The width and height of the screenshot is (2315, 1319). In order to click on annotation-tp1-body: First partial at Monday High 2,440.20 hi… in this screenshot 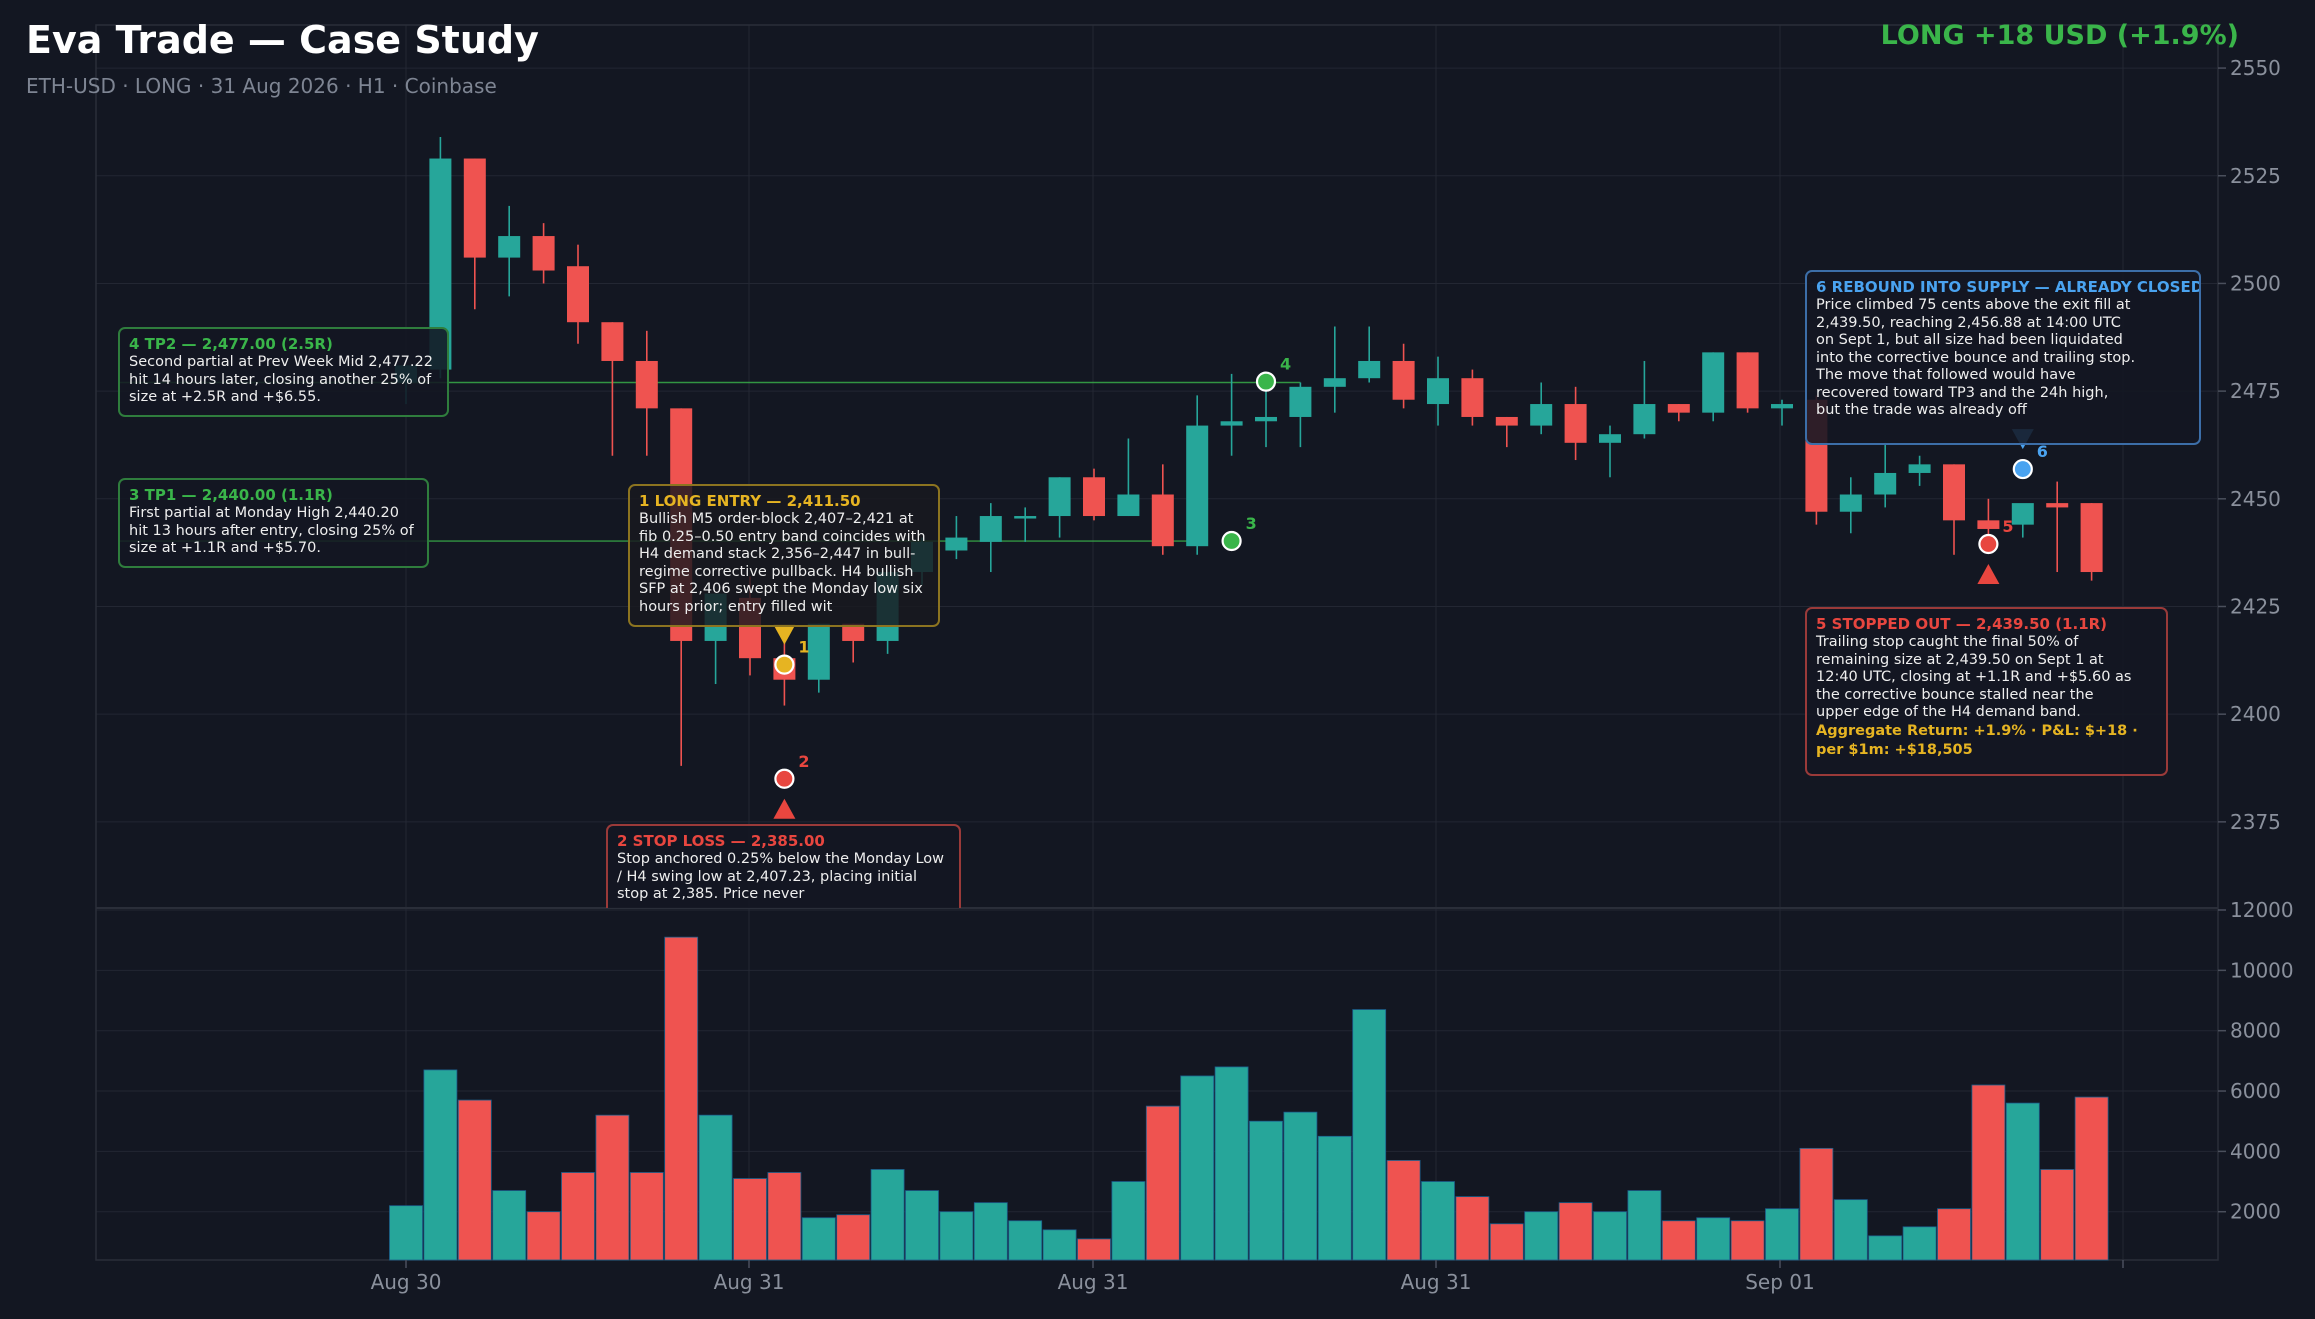, I will do `click(271, 530)`.